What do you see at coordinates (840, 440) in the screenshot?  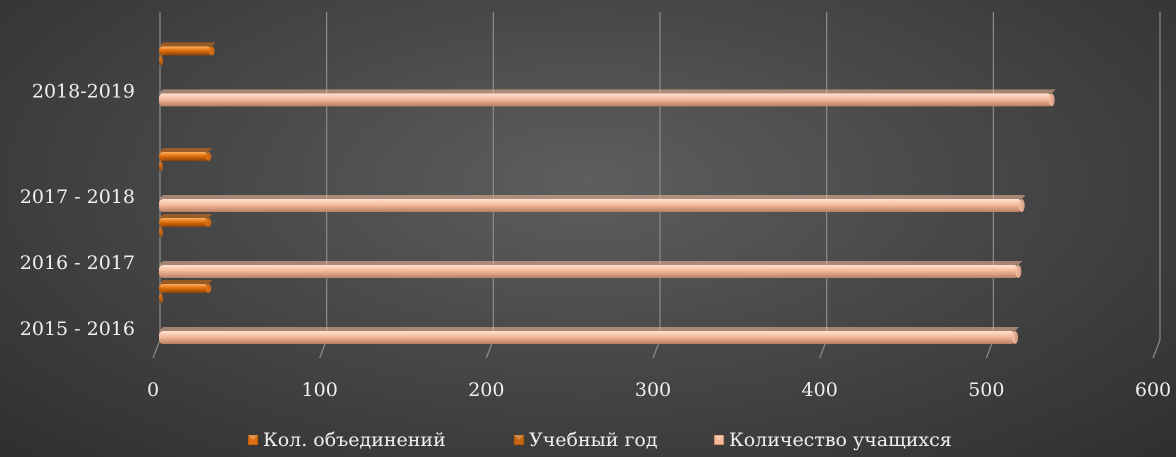 I see `legend-label: Количество учащихся` at bounding box center [840, 440].